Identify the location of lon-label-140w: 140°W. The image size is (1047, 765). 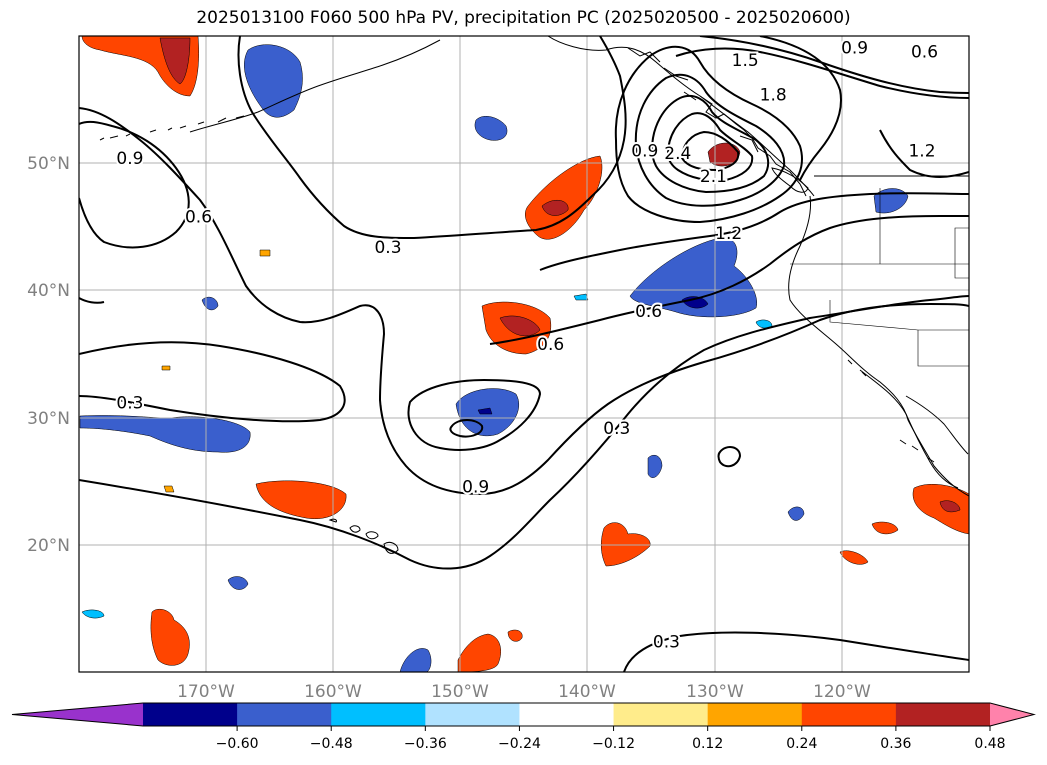
(587, 692).